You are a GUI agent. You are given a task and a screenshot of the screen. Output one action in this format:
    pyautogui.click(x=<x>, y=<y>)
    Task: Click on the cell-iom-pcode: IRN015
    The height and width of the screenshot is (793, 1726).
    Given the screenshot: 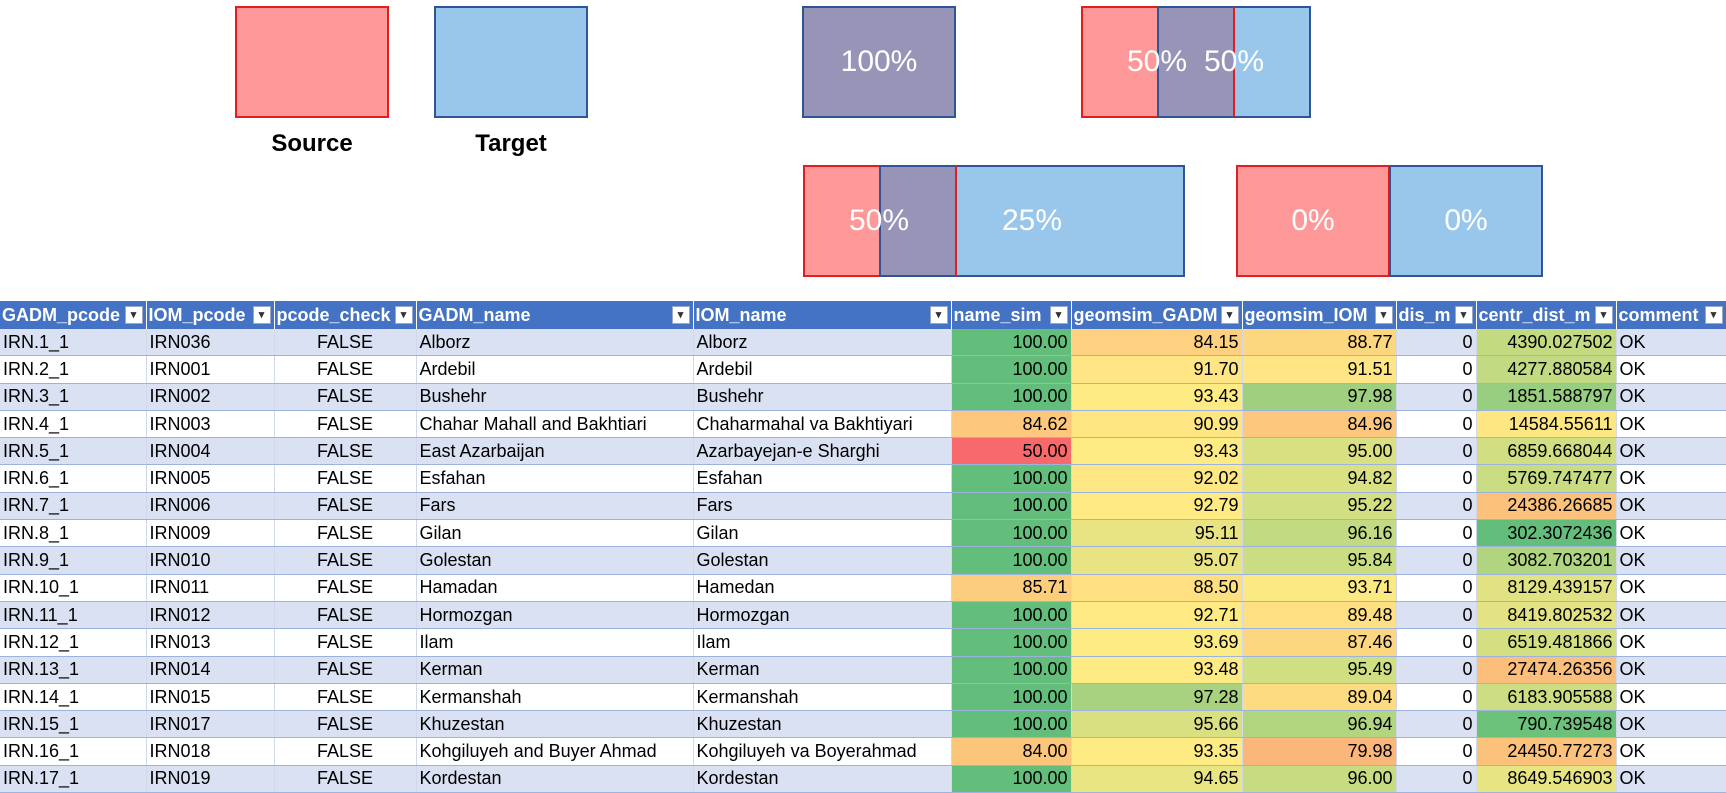 What is the action you would take?
    pyautogui.click(x=210, y=697)
    